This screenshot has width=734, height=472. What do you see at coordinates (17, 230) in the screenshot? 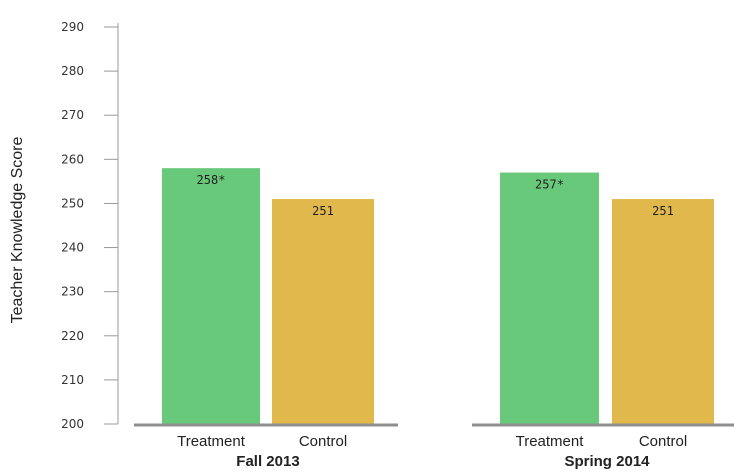
I see `y-axis-label: Teacher Knowledge Score` at bounding box center [17, 230].